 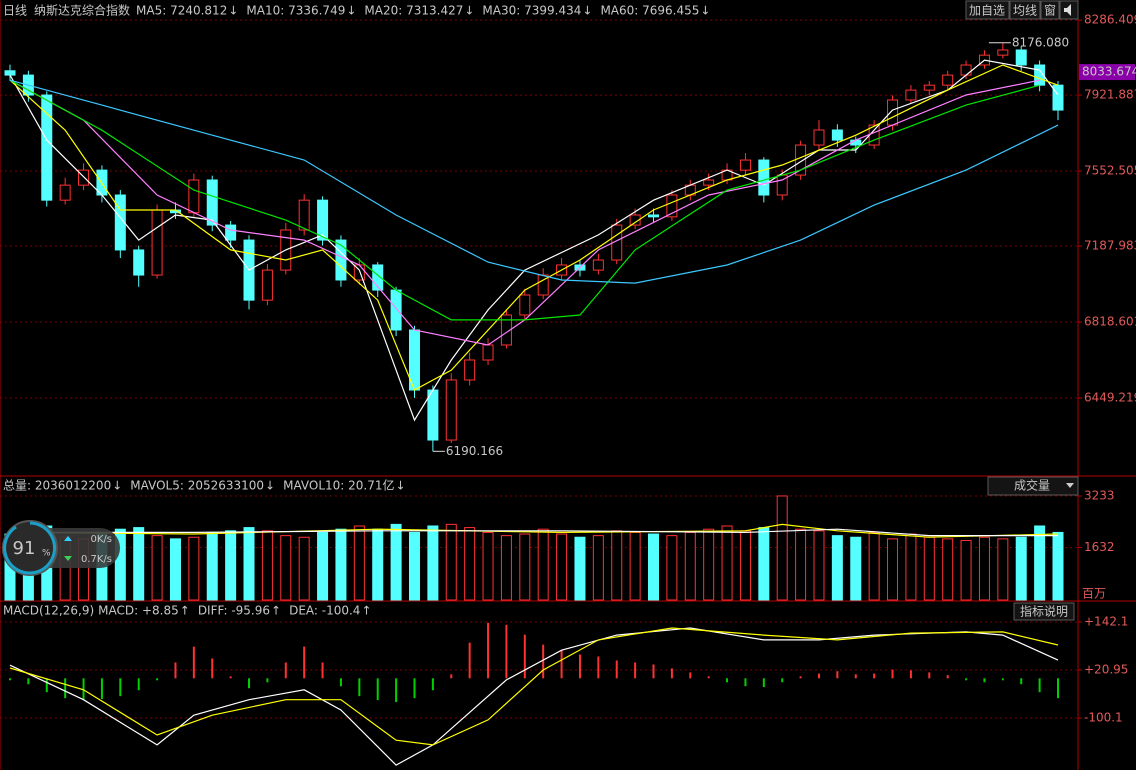 I want to click on dropdown, so click(x=1033, y=486).